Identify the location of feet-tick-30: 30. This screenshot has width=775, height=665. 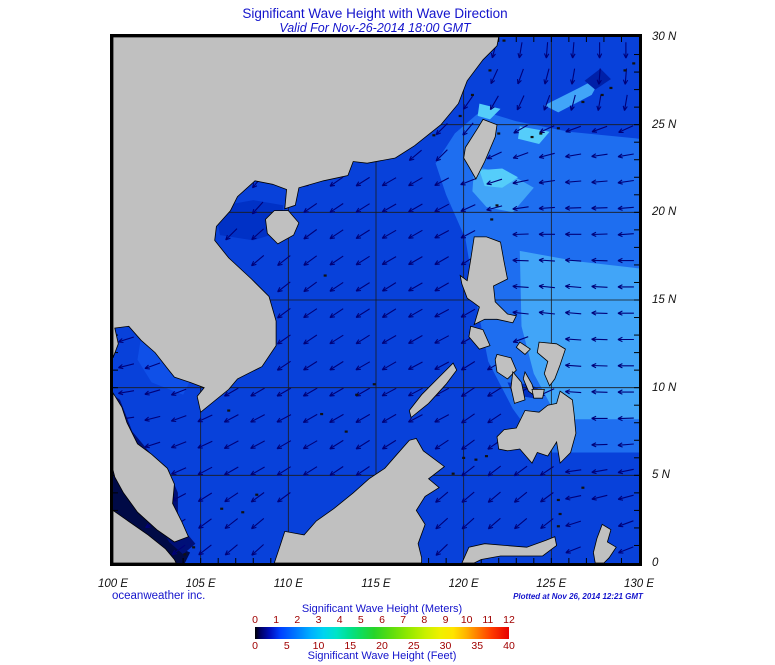
(445, 646).